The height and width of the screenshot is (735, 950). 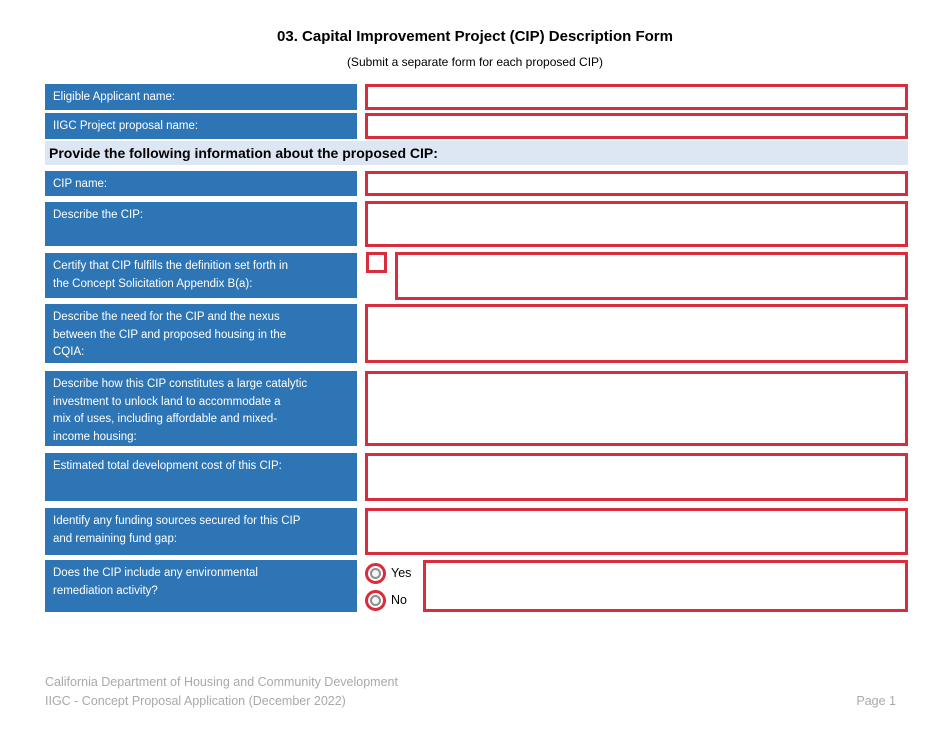 I want to click on environmental-remediation-no-radio, so click(x=375, y=600).